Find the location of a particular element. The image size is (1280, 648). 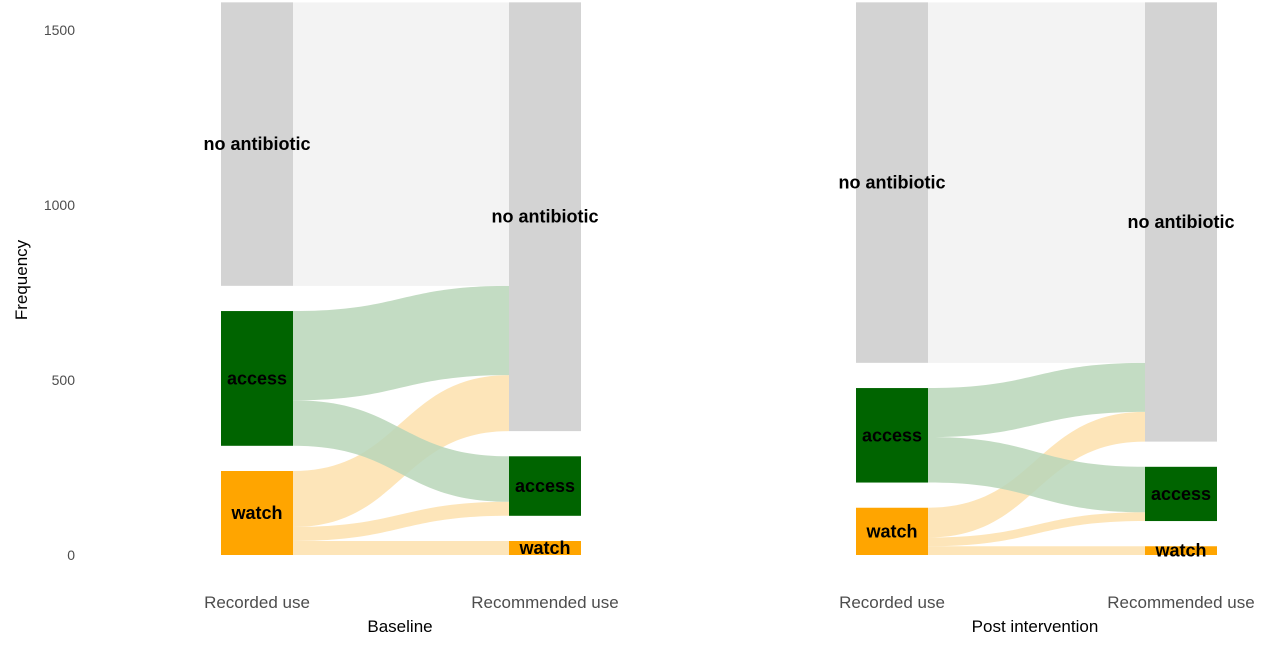

y-tick-label: 1000 is located at coordinates (59, 205).